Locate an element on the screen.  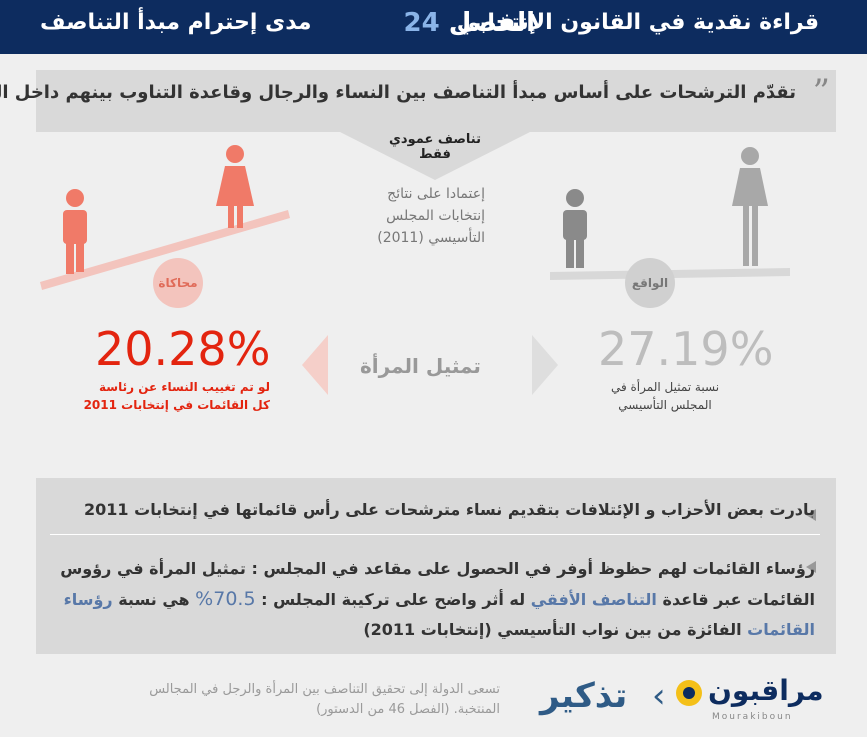
right-caption: نسبة تمثيل المرأة في المجلس التأسيسي is located at coordinates (665, 396).